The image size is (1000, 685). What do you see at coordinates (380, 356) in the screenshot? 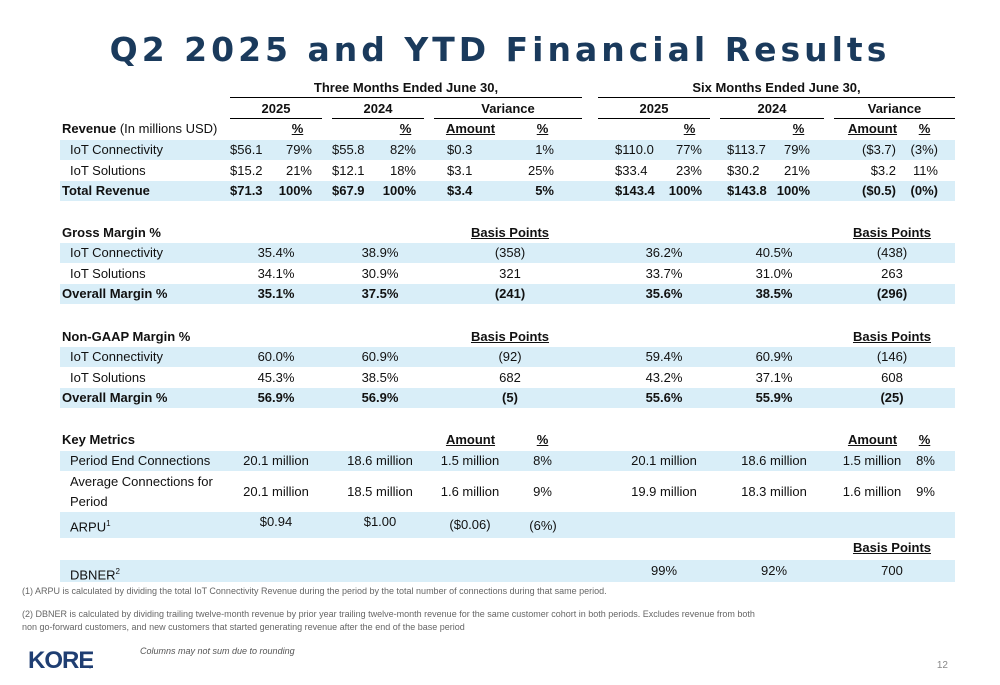
I see `cell-q24: 60.9%` at bounding box center [380, 356].